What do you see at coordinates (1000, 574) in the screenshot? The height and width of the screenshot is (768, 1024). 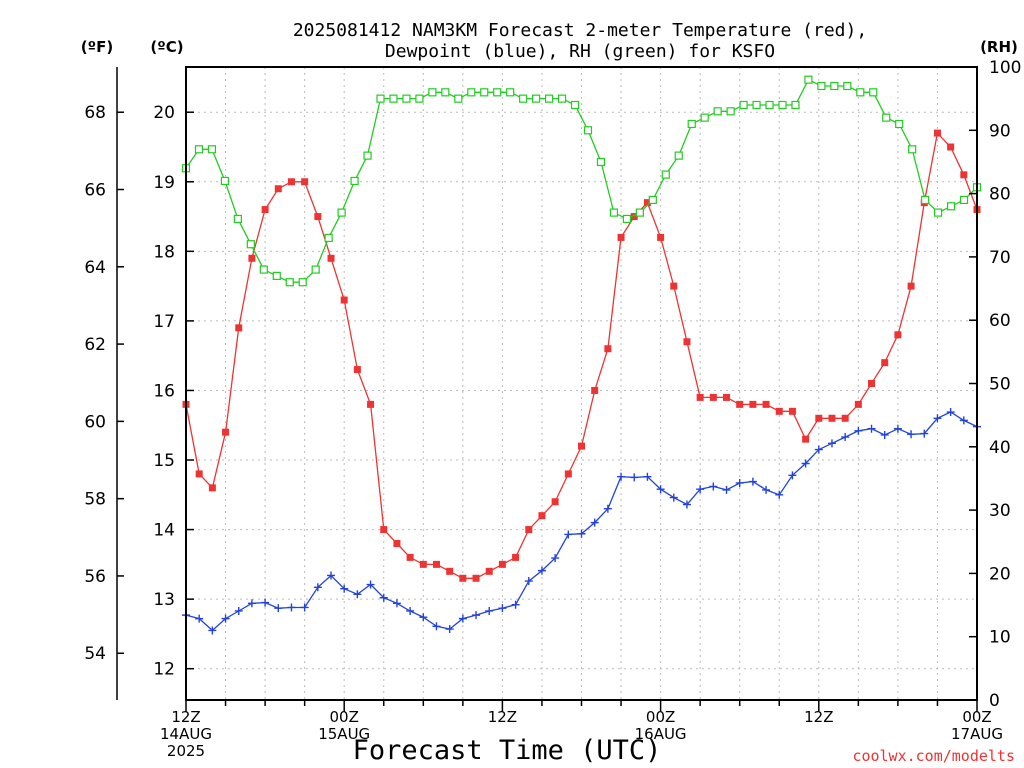 I see `rh-tick-label: 20` at bounding box center [1000, 574].